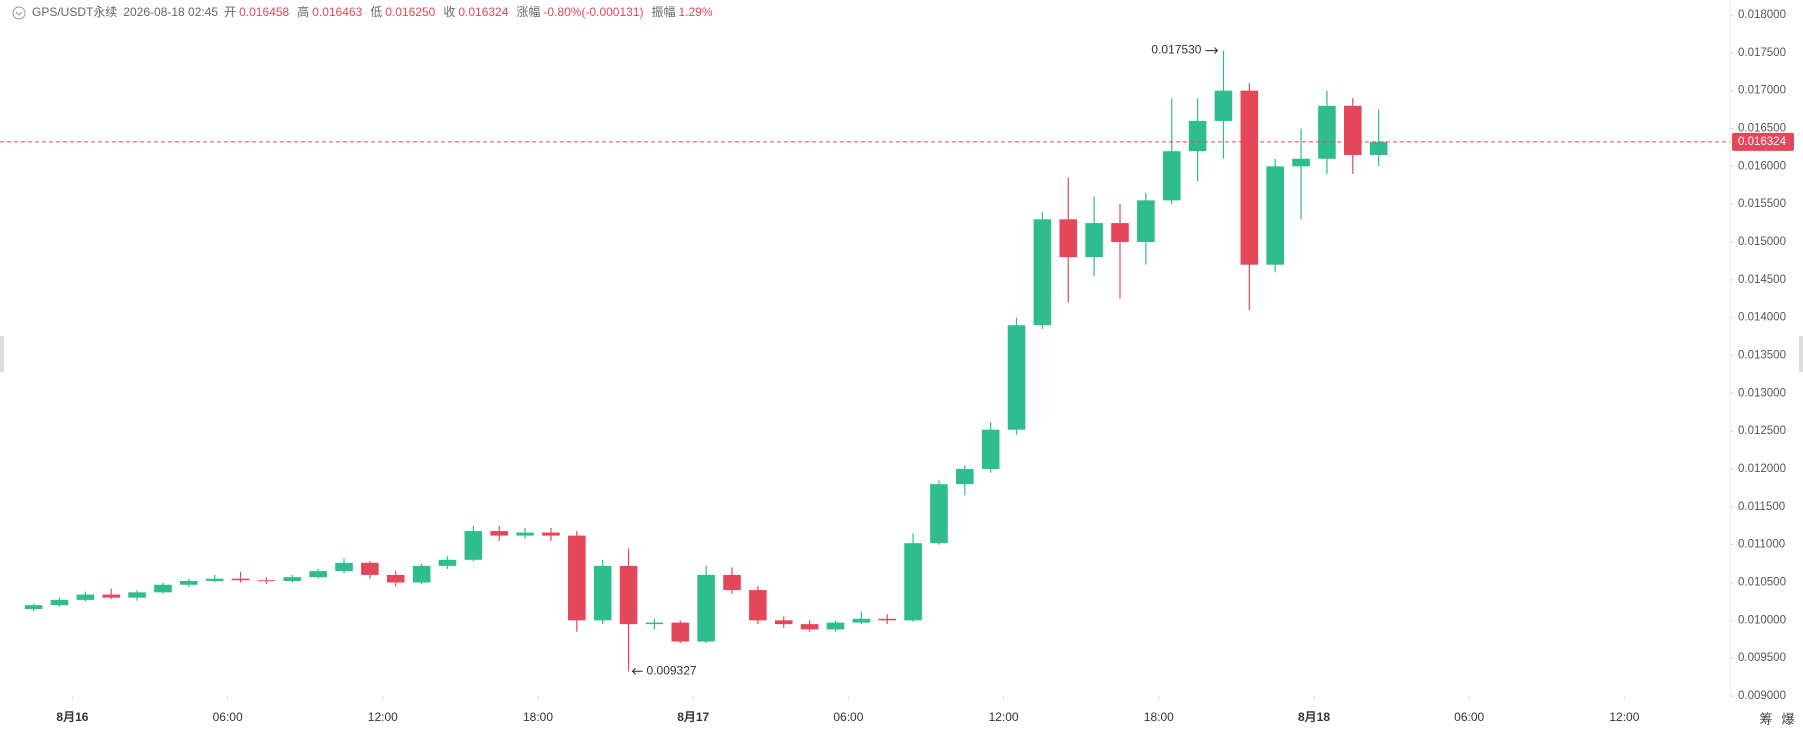 The height and width of the screenshot is (734, 1803). Describe the element at coordinates (264, 12) in the screenshot. I see `header-value: 0.016458` at that location.